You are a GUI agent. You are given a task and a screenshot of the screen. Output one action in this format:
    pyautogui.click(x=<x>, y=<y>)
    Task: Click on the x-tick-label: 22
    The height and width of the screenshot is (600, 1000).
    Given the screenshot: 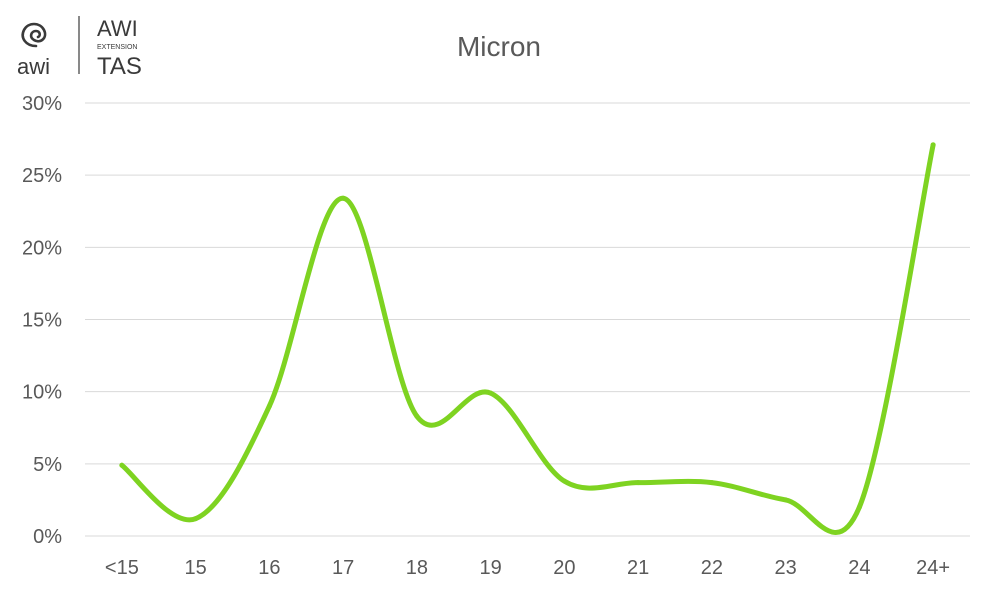 What is the action you would take?
    pyautogui.click(x=712, y=568)
    